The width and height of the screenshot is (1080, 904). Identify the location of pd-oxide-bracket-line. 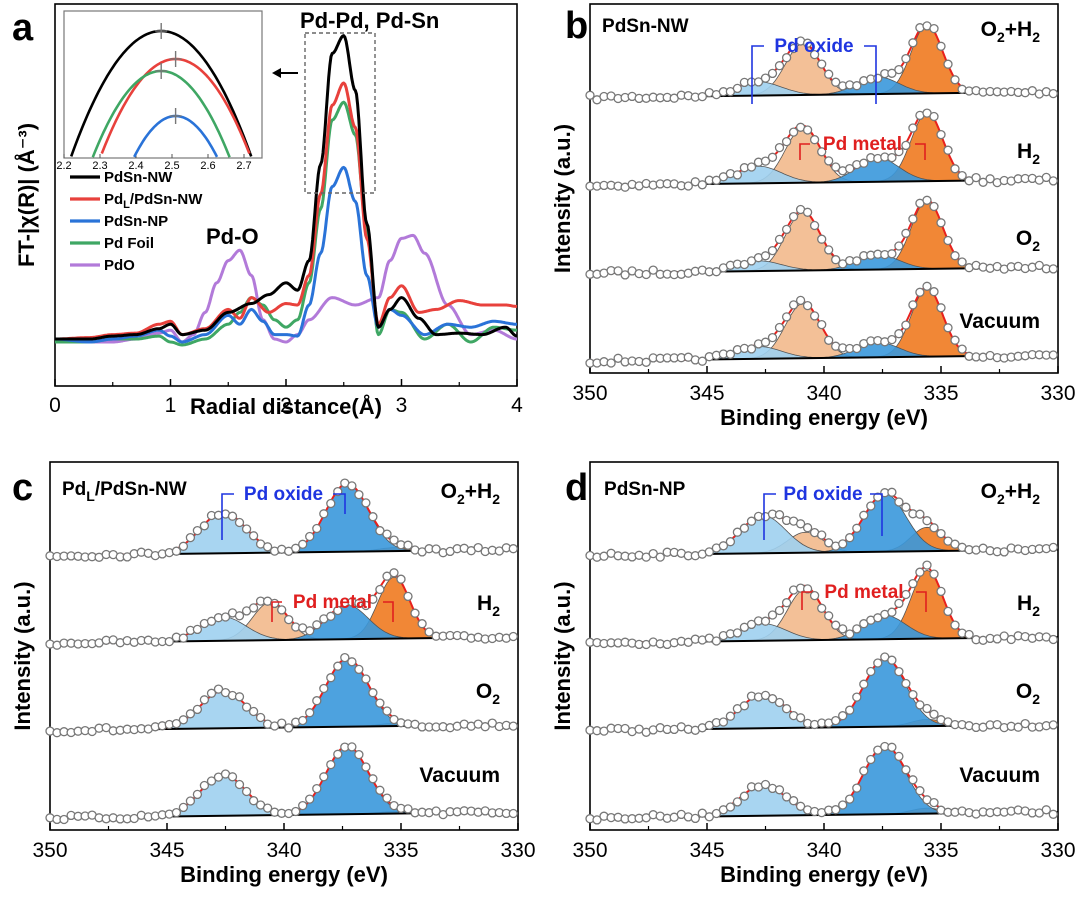
(814, 74).